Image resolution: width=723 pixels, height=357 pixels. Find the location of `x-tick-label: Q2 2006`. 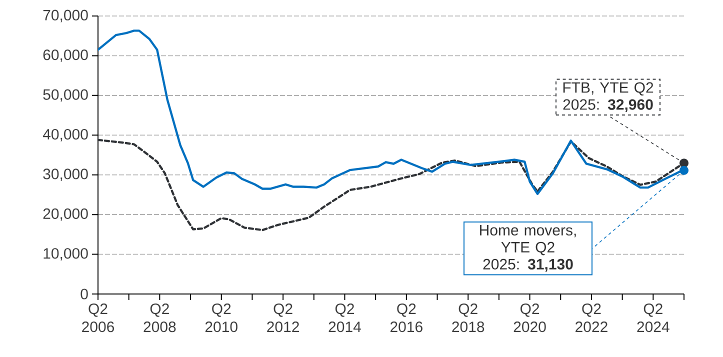

x-tick-label: Q2 2006 is located at coordinates (98, 318).